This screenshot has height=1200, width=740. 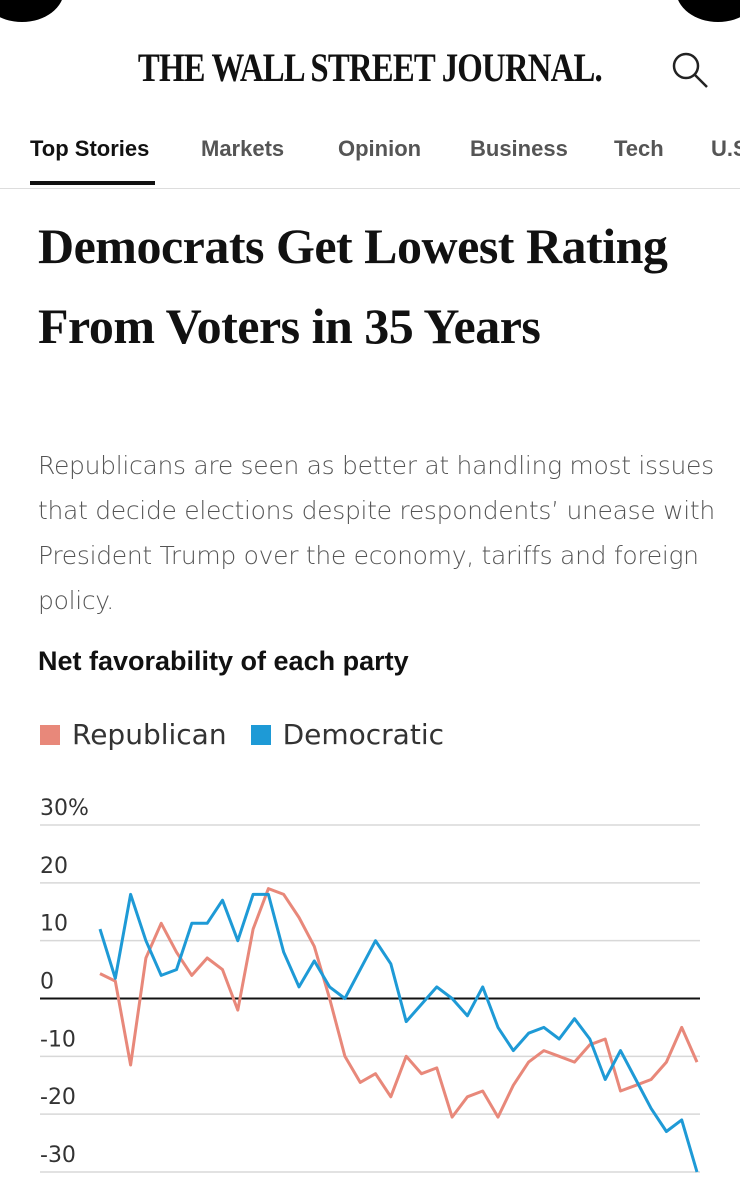 I want to click on masthead-text: THE WALL STREET JOURNAL., so click(x=370, y=67).